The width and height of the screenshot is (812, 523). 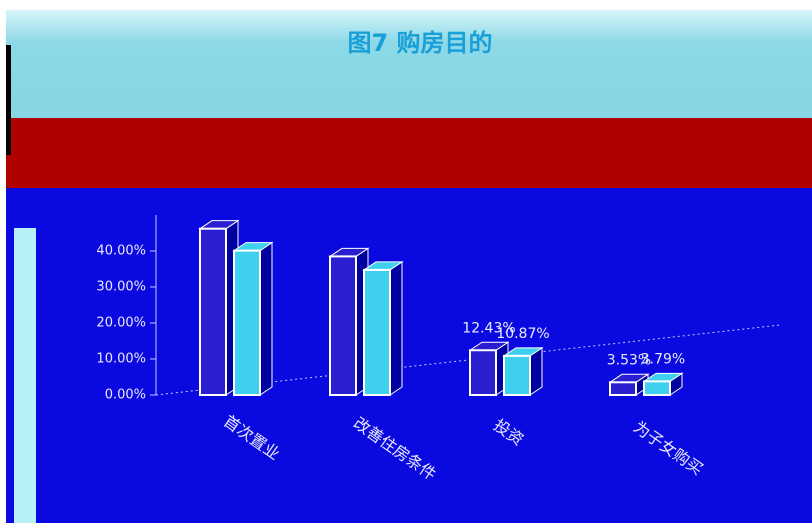 I want to click on y-tick-label: 10.00%, so click(x=121, y=359).